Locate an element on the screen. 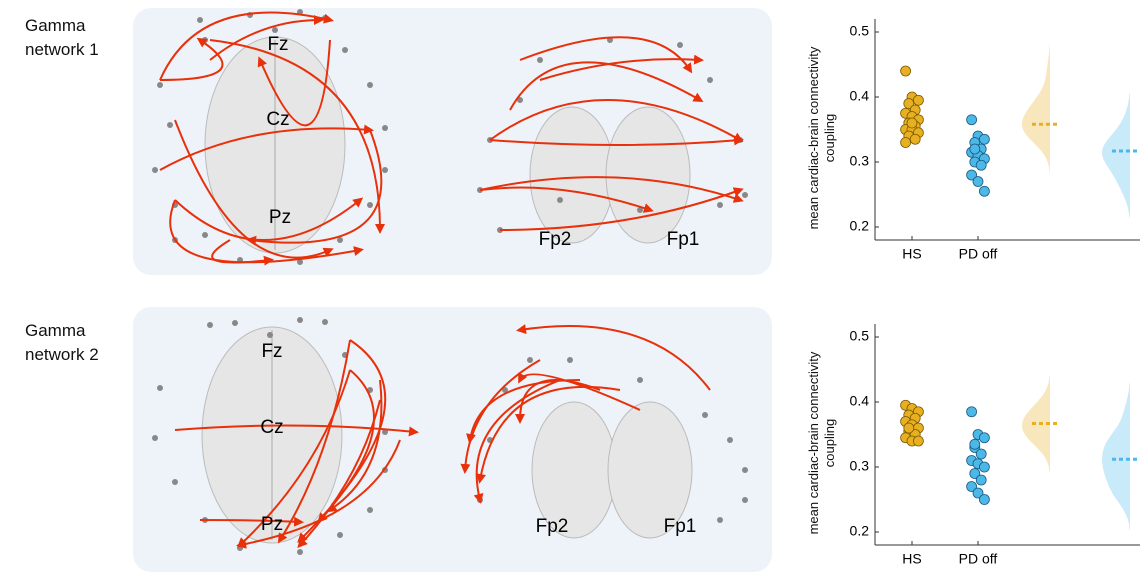 This screenshot has width=1143, height=574. x-tick-label: PD off is located at coordinates (978, 559).